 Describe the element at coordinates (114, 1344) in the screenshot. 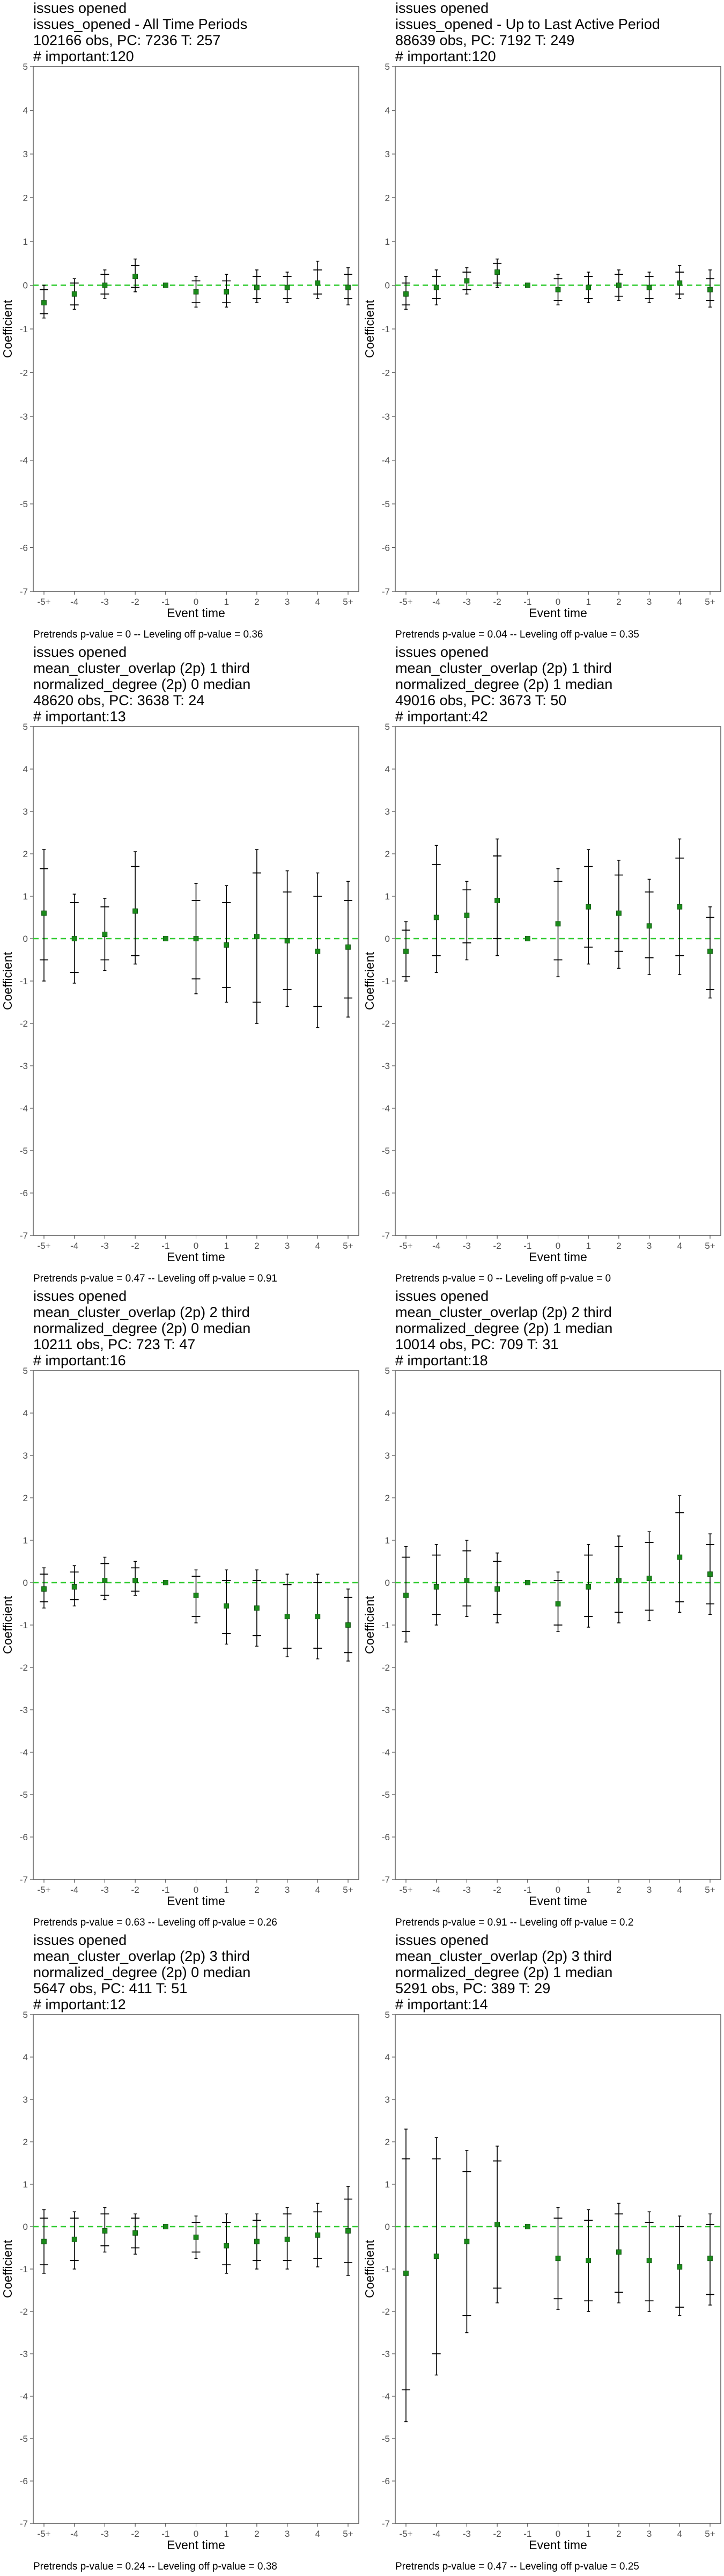

I see `chart-title-line: 10211 obs, PC: 723 T: 47` at that location.